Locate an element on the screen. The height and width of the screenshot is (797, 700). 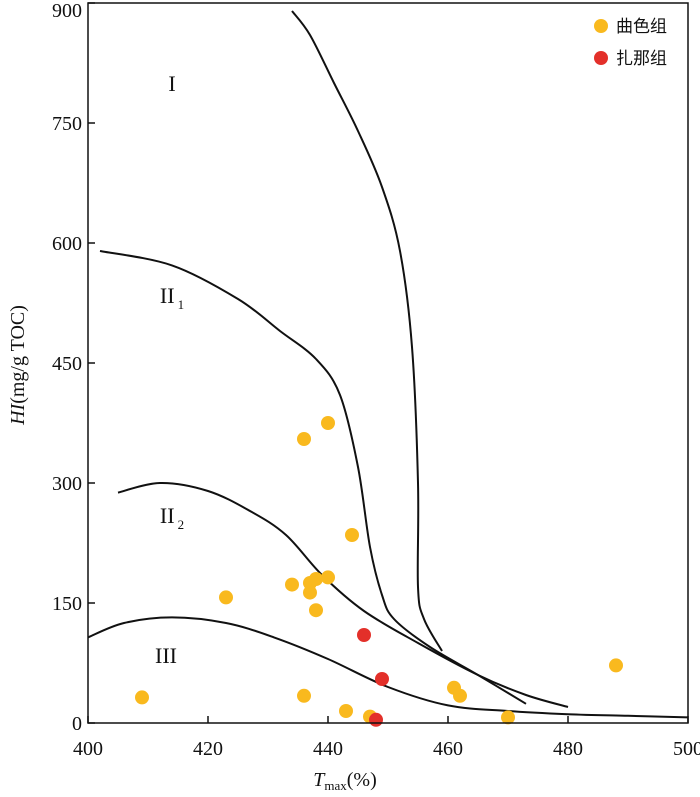
y-axis-title: HI(mg/g TOC) is located at coordinates (18, 365).